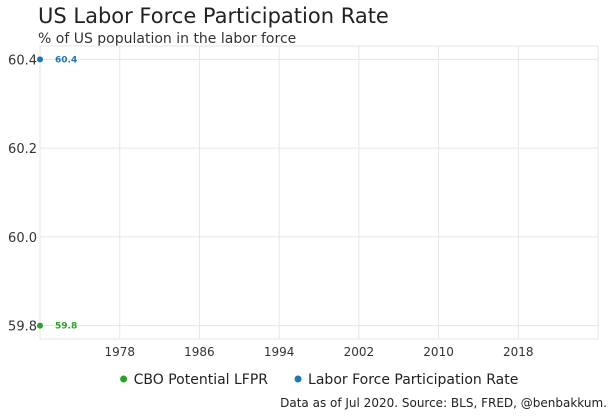 The width and height of the screenshot is (615, 420). What do you see at coordinates (167, 39) in the screenshot?
I see `chart-subtitle: % of US population in the labor force` at bounding box center [167, 39].